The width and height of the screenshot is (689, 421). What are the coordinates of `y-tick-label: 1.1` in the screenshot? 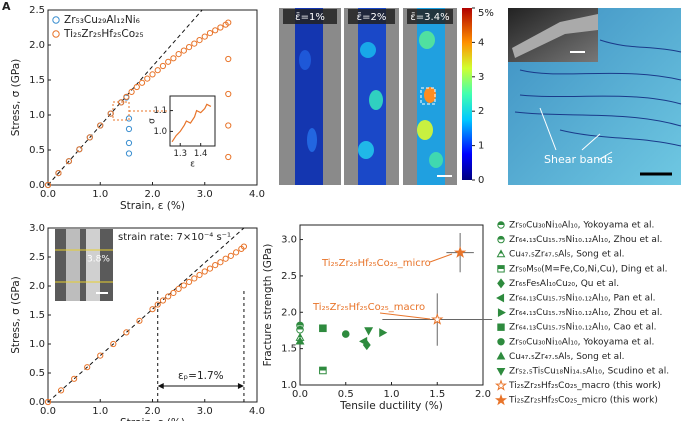 It's located at (160, 111).